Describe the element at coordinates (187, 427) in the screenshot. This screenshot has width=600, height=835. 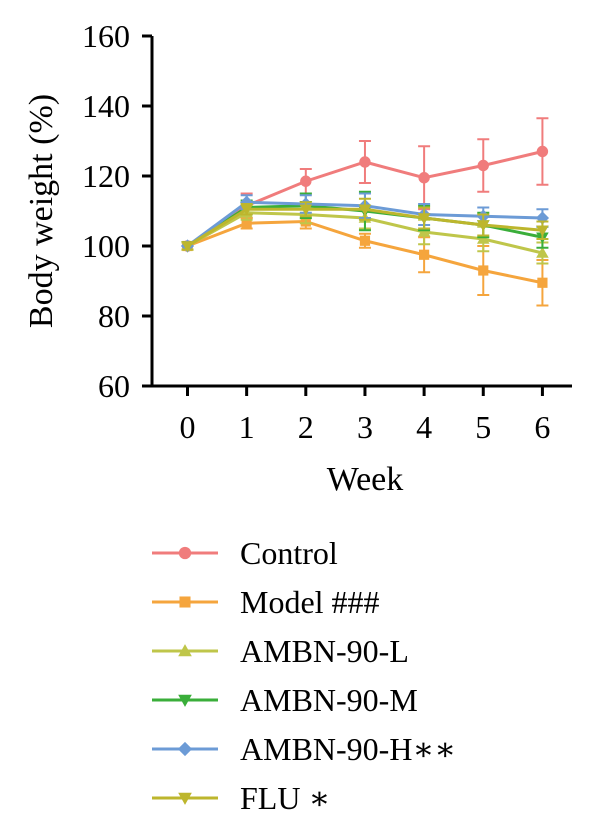
I see `x-tick-label: 0` at that location.